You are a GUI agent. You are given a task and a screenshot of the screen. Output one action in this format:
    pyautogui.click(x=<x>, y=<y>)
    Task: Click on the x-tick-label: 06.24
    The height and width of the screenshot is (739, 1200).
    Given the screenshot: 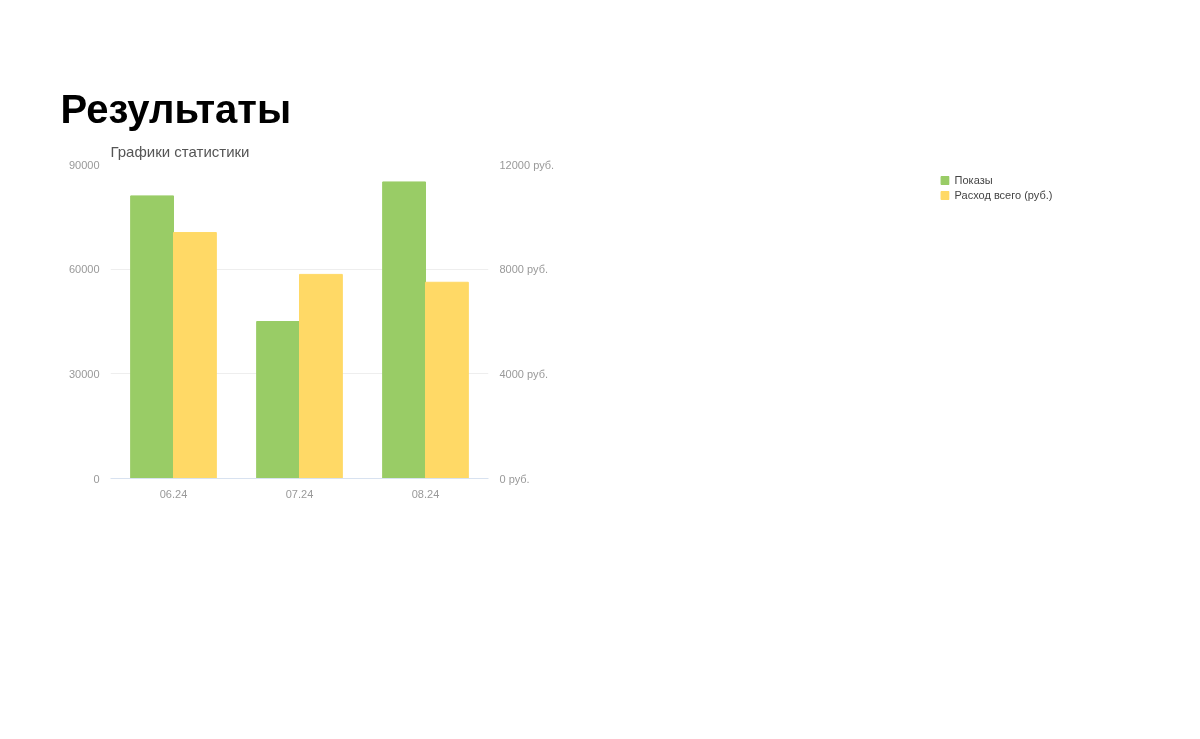 What is the action you would take?
    pyautogui.click(x=173, y=493)
    